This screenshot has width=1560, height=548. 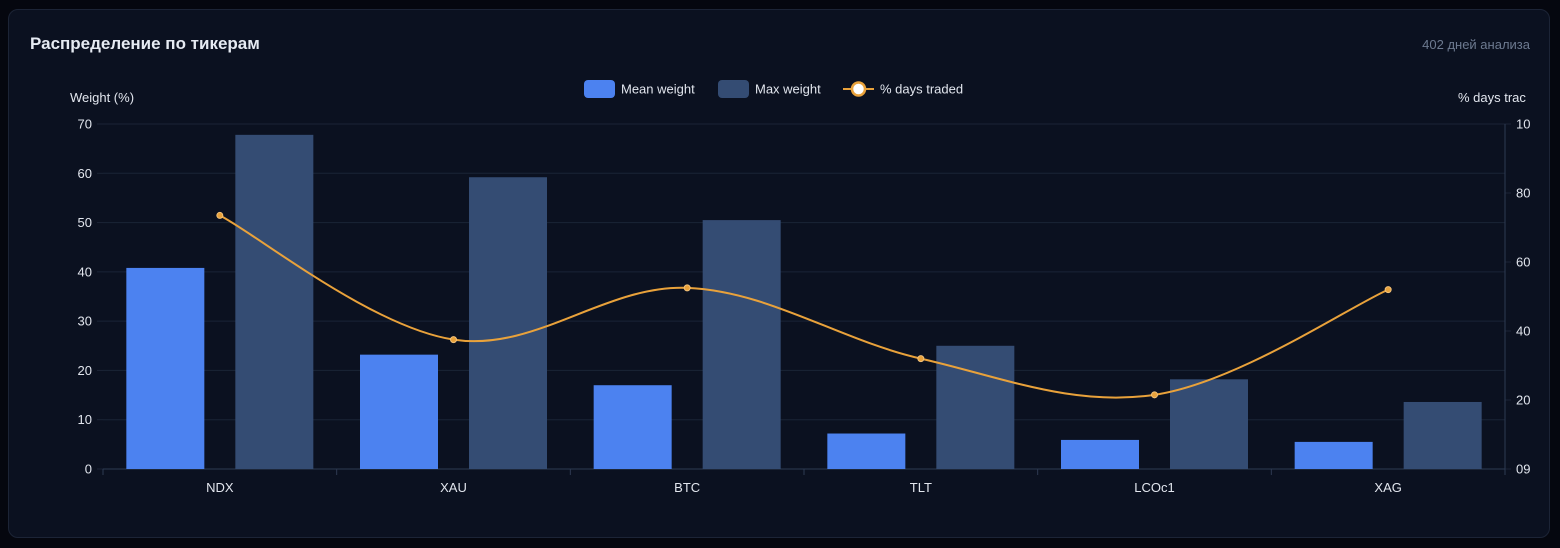 What do you see at coordinates (102, 97) in the screenshot?
I see `y-axis-title: Weight (%)` at bounding box center [102, 97].